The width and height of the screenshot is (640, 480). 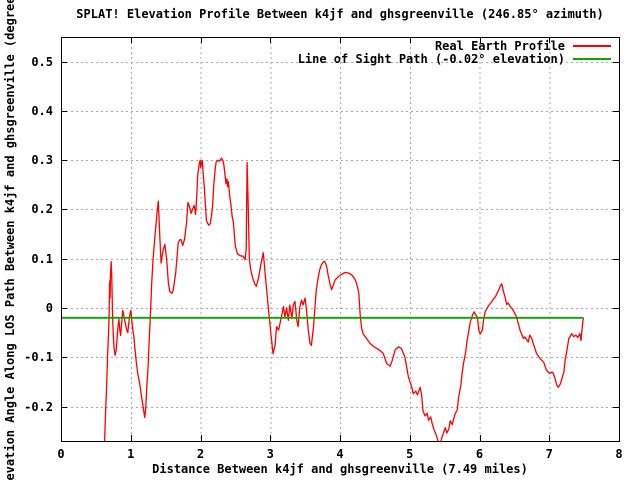 I want to click on y-tick-label: 0.4, so click(x=42, y=110).